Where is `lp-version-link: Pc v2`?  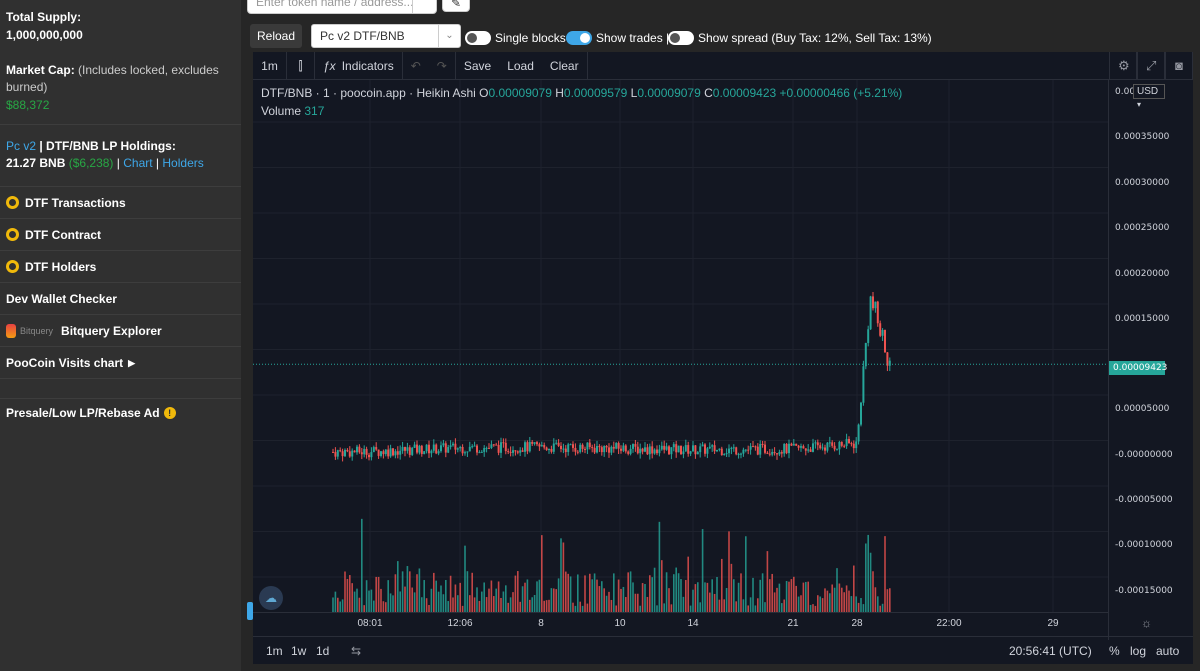 lp-version-link: Pc v2 is located at coordinates (21, 146).